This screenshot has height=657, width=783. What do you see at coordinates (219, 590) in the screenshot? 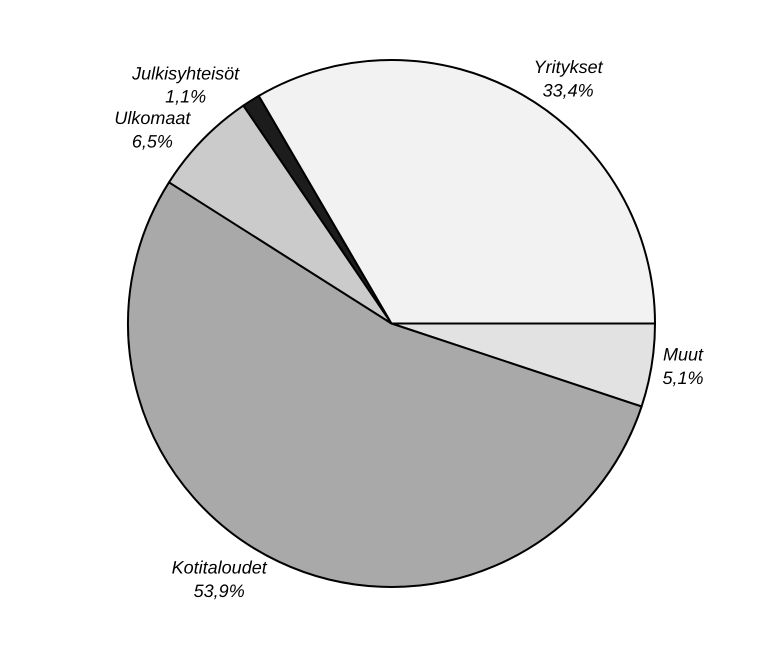
I see `data-label: 53,9%` at bounding box center [219, 590].